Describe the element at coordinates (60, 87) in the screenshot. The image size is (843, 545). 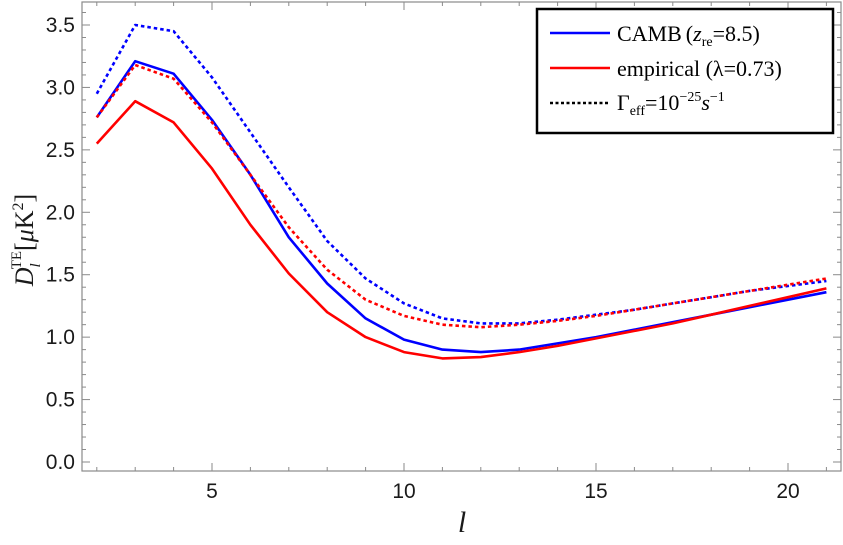
I see `y-tick-label: 3.0` at that location.